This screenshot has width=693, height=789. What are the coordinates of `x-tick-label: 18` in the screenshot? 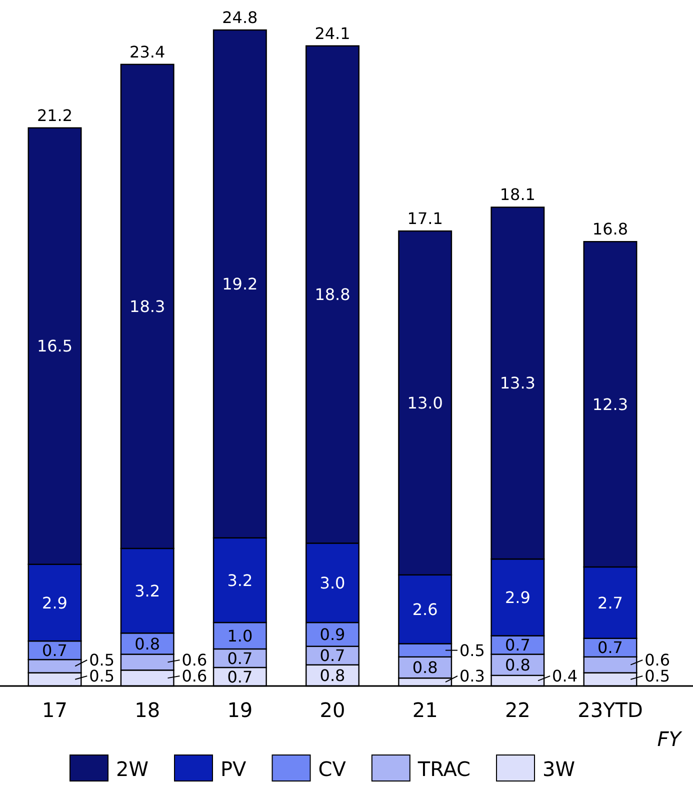 It's located at (147, 710).